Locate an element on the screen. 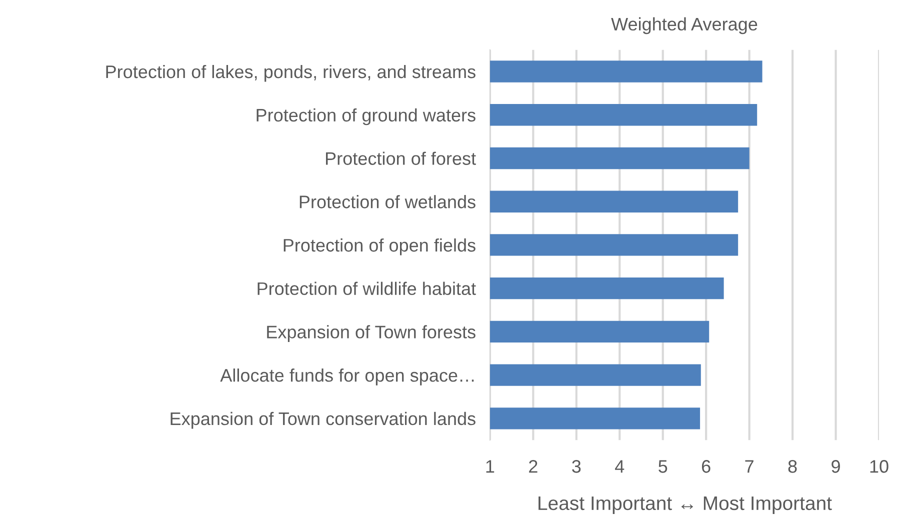  x-tick-label: 8 is located at coordinates (792, 466).